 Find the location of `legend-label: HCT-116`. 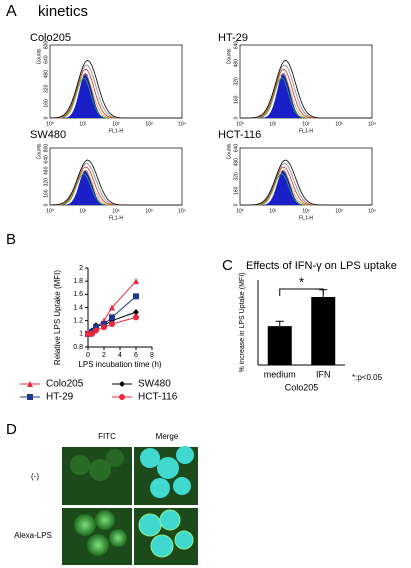

legend-label: HCT-116 is located at coordinates (158, 397).